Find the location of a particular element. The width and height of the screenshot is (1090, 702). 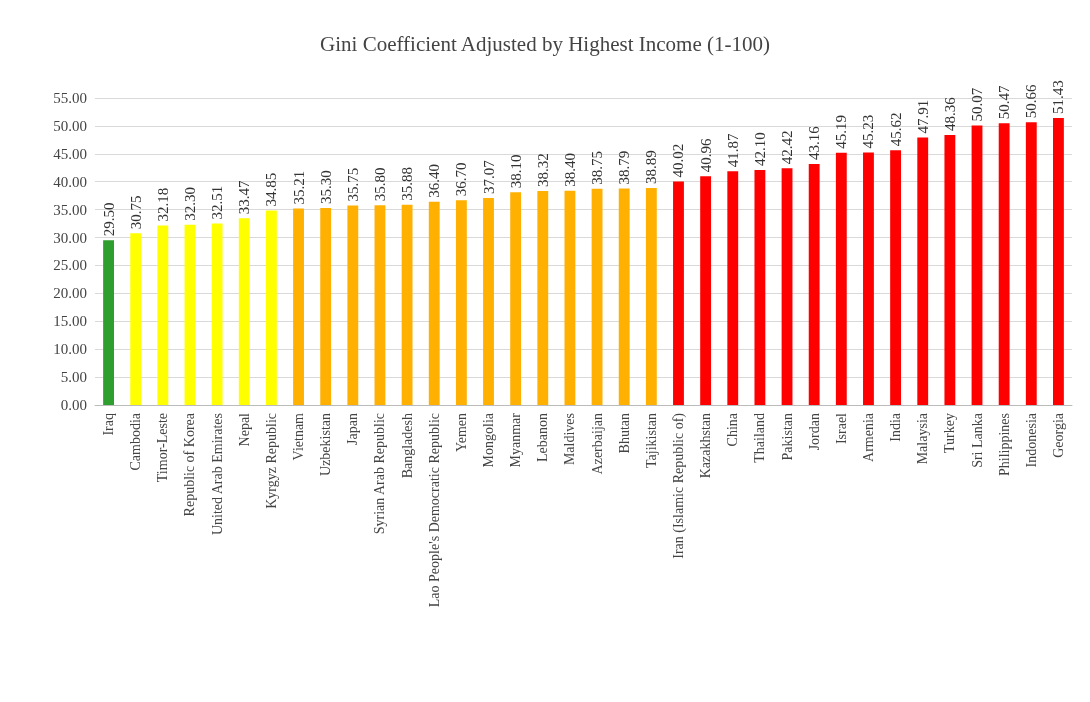

data-label: 36.70 is located at coordinates (461, 179).